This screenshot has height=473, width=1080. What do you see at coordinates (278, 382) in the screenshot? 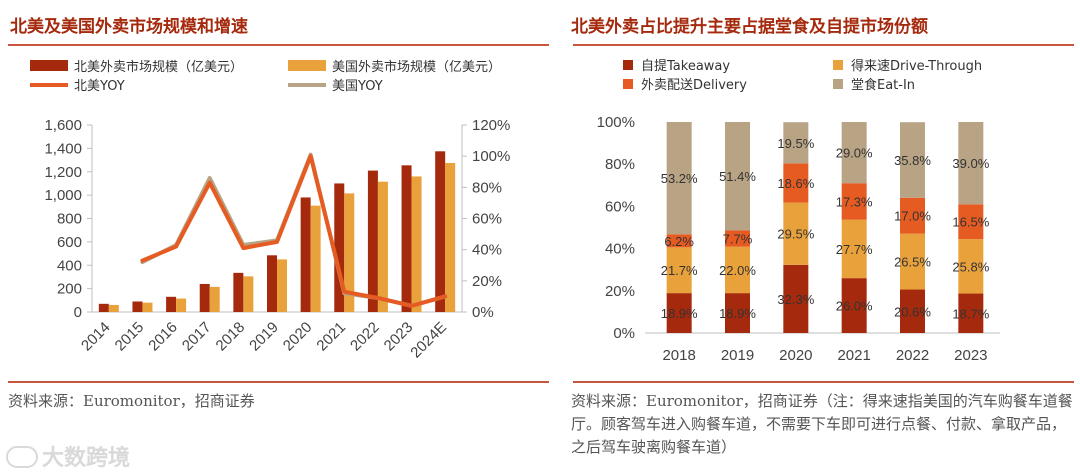
I see `left-source-rule` at bounding box center [278, 382].